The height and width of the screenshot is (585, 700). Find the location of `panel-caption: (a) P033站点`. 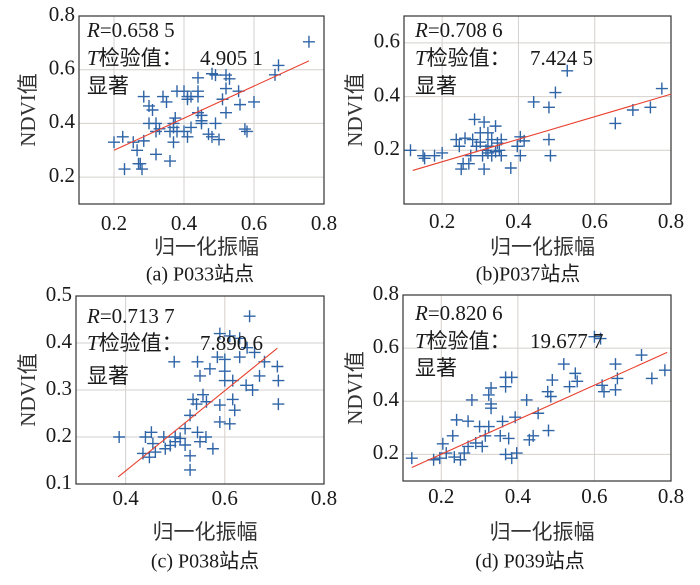

panel-caption: (a) P033站点 is located at coordinates (200, 274).